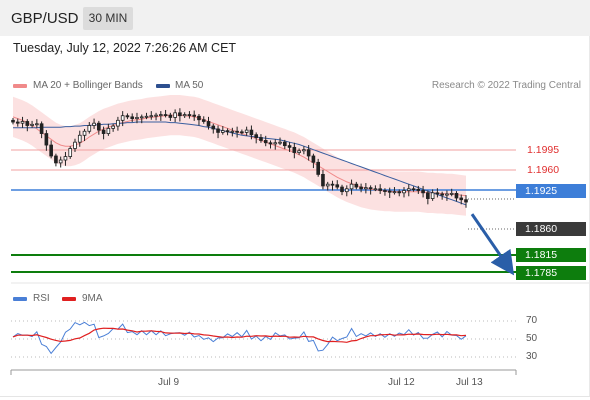 The image size is (590, 400). I want to click on ma20-legend-label: MA 20 + Bollinger Bands, so click(88, 85).